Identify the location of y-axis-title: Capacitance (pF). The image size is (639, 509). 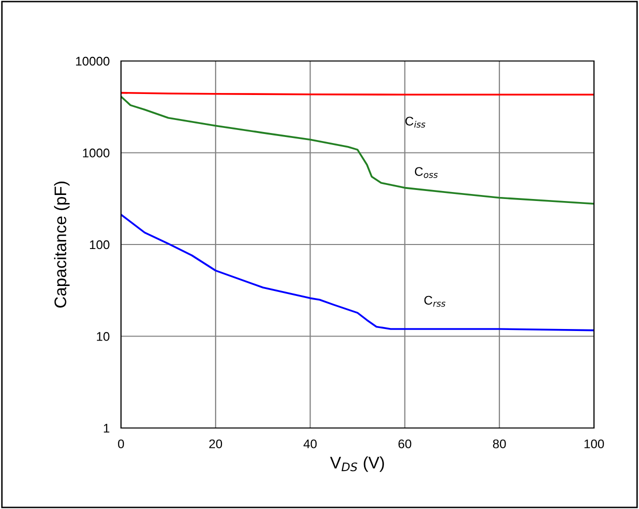
(62, 245).